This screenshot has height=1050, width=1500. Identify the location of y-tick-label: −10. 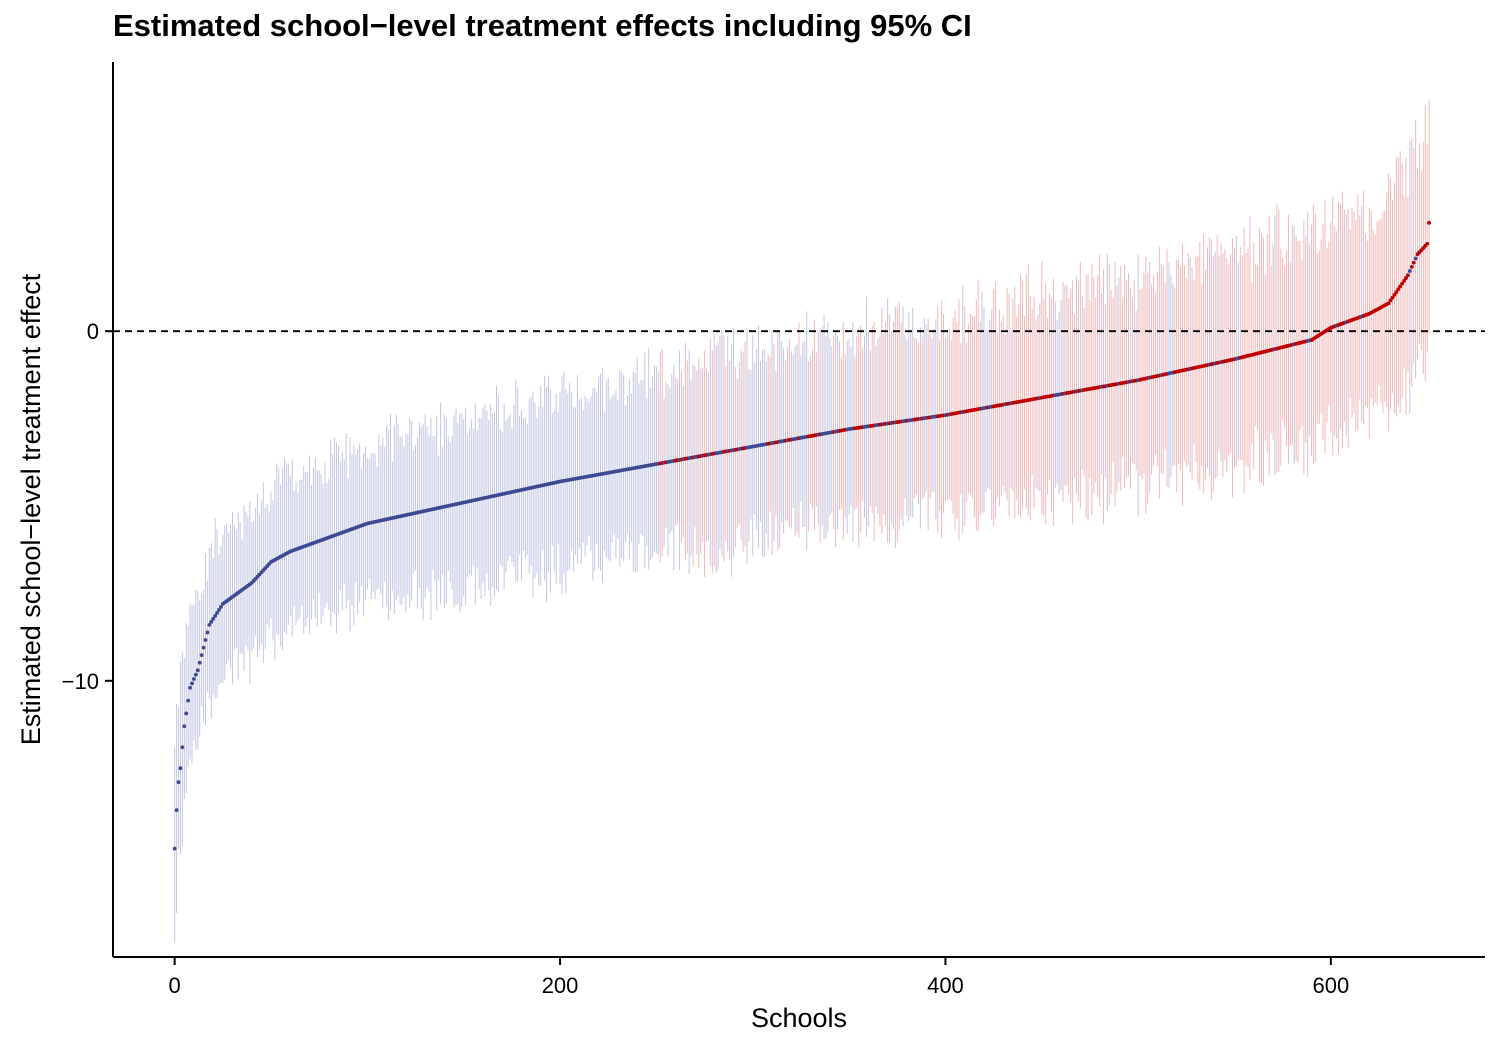
(80, 681).